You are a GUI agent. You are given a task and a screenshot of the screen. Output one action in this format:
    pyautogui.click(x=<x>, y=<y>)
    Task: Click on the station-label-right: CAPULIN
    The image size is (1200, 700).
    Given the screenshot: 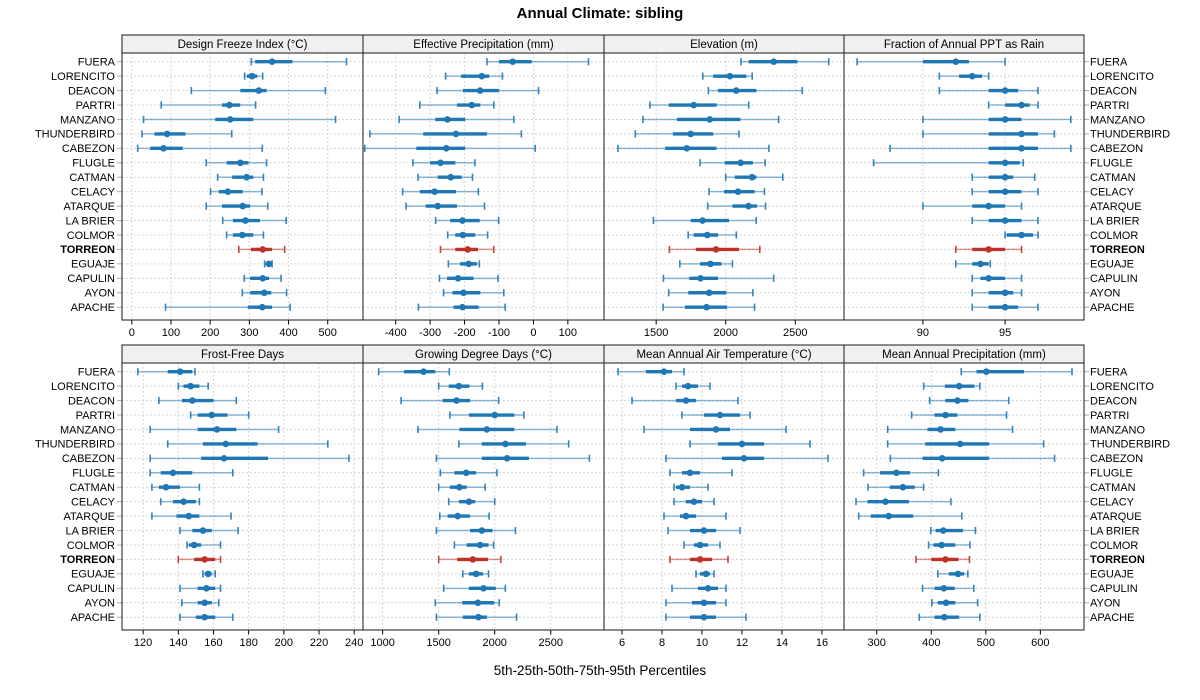 What is the action you would take?
    pyautogui.click(x=1114, y=279)
    